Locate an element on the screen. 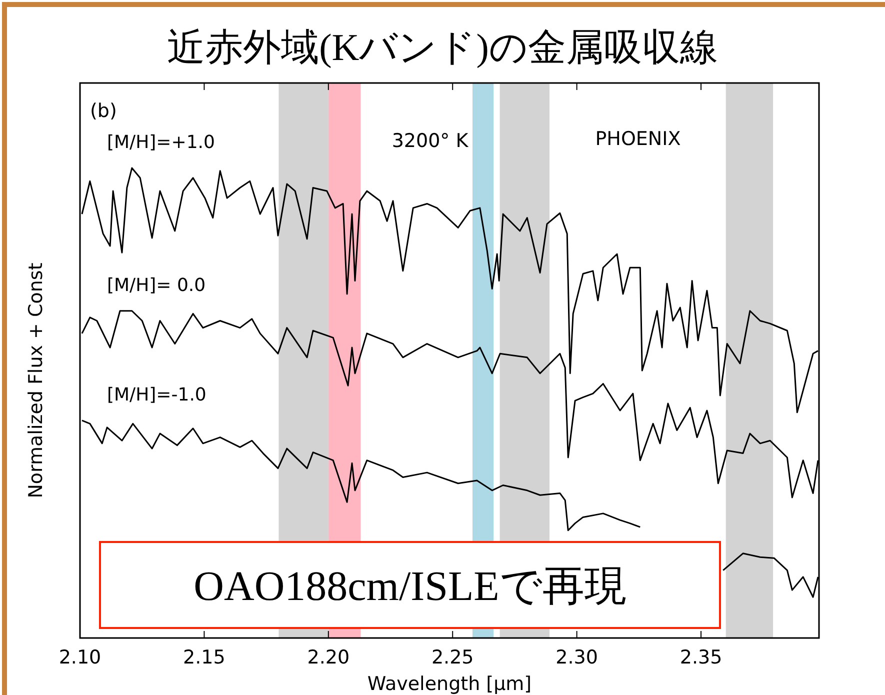  annotation: OAO188cm/ISLEで再現 is located at coordinates (410, 587).